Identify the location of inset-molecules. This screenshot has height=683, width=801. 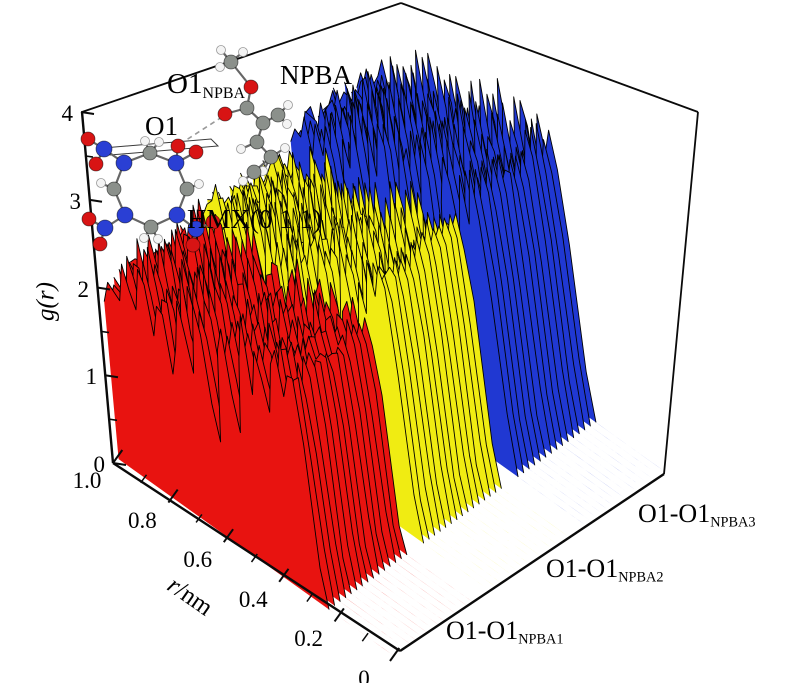
(186, 149).